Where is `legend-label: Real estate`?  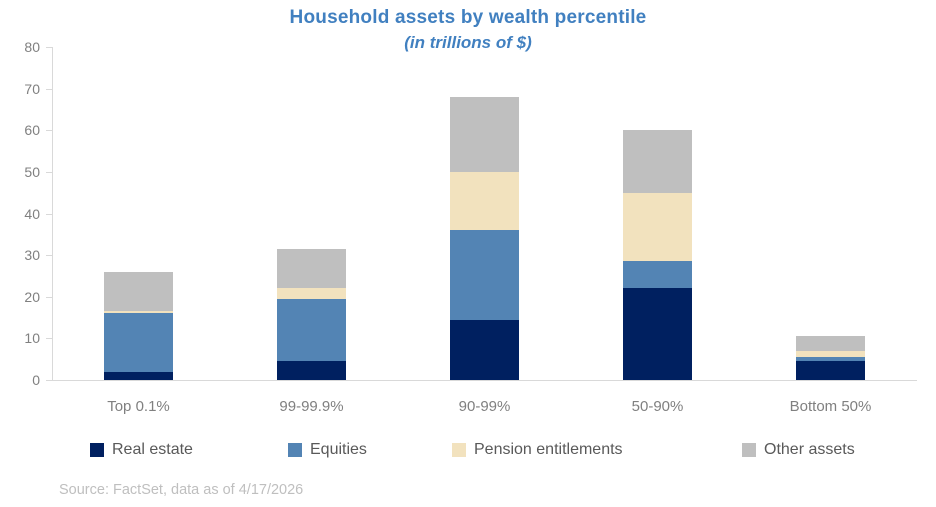
legend-label: Real estate is located at coordinates (152, 449).